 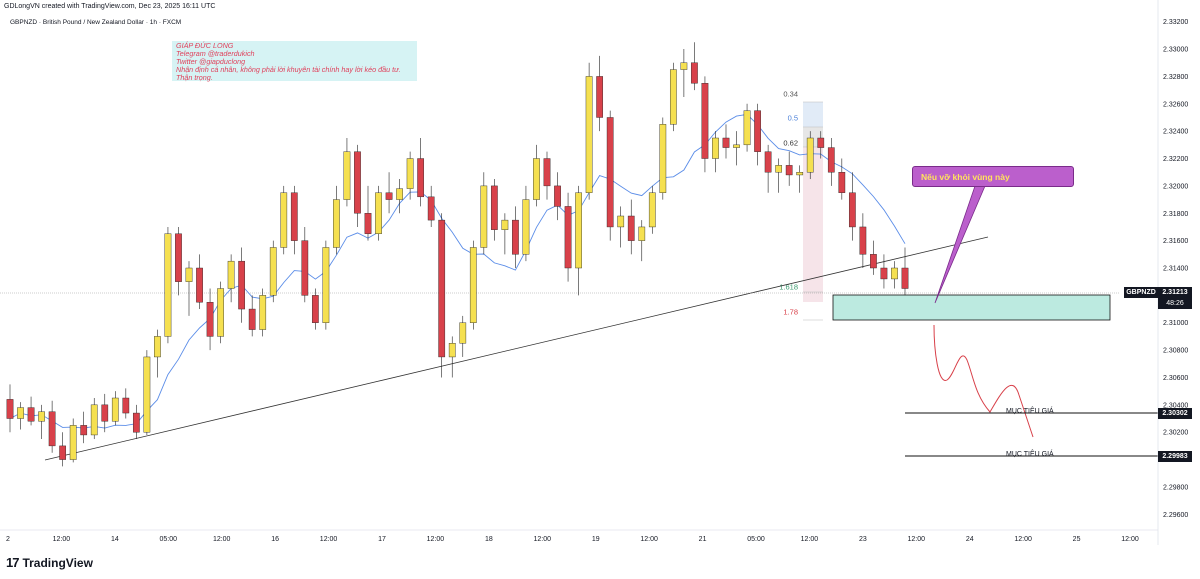 What do you see at coordinates (1175, 50) in the screenshot?
I see `price-tick-label: 2.33000` at bounding box center [1175, 50].